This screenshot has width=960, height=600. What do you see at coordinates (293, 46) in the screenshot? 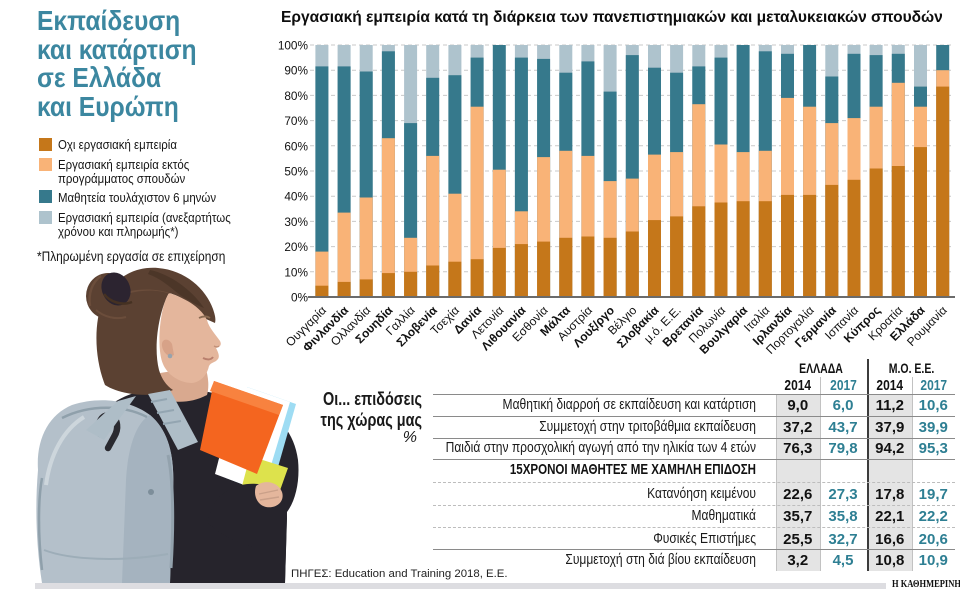
I see `svg-text: 100%` at bounding box center [293, 46].